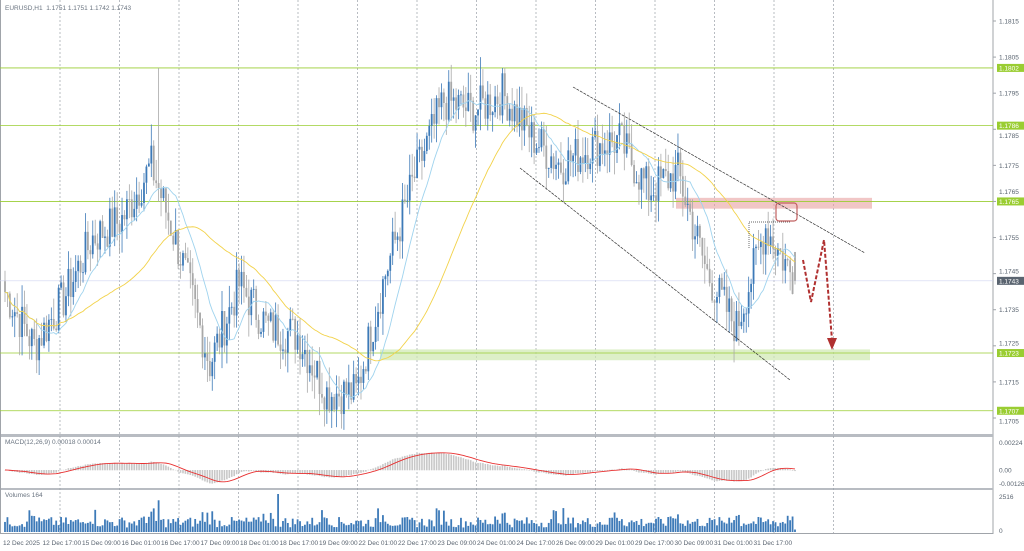 The image size is (1024, 551). What do you see at coordinates (1011, 443) in the screenshot?
I see `macd-tick-label: 0.00224` at bounding box center [1011, 443].